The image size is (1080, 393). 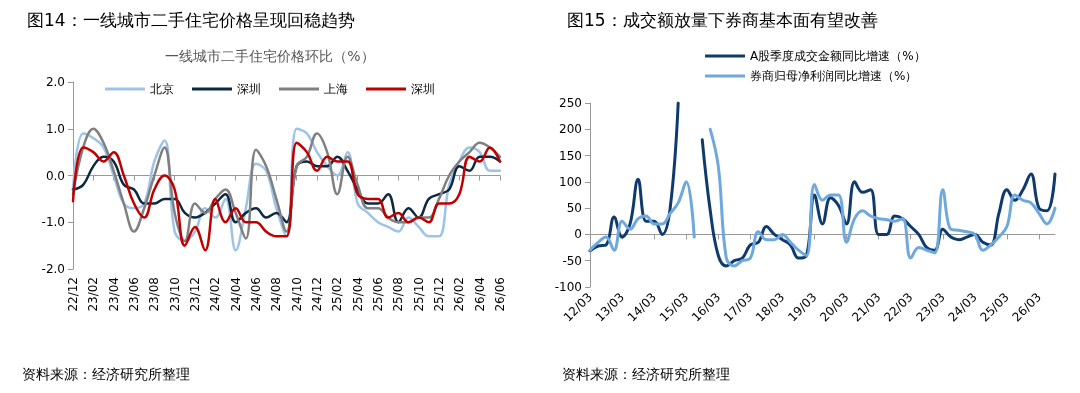 What do you see at coordinates (113, 294) in the screenshot?
I see `x-tick-label: 23/04` at bounding box center [113, 294].